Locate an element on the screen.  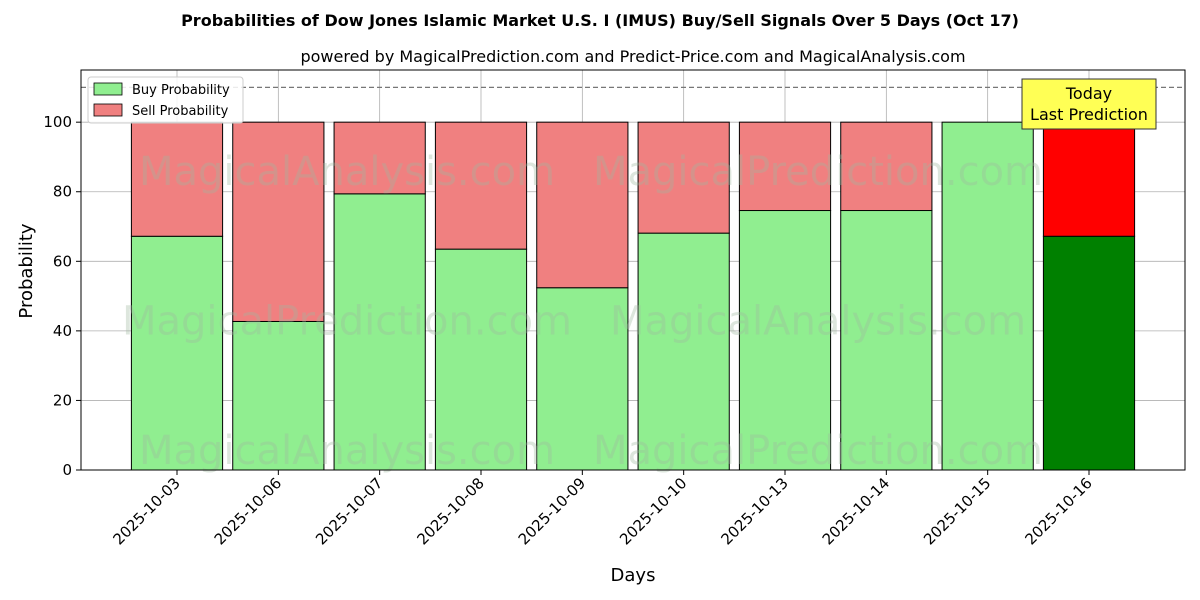
annotation: Today Last Prediction is located at coordinates (1089, 104).